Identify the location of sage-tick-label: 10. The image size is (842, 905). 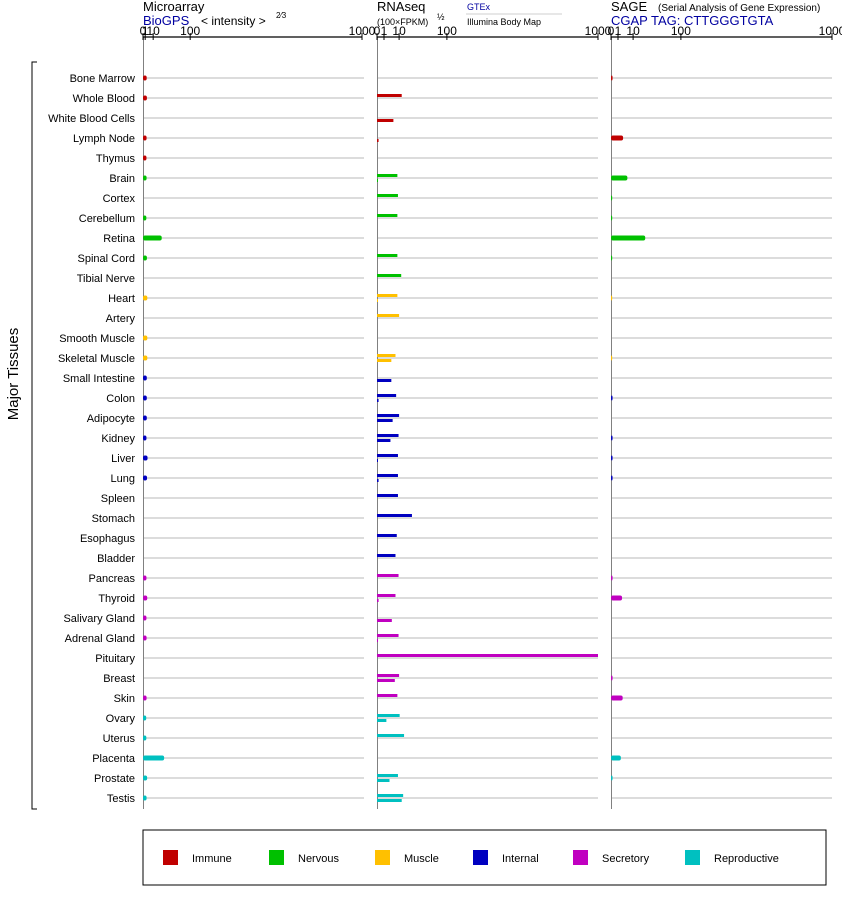
(633, 31).